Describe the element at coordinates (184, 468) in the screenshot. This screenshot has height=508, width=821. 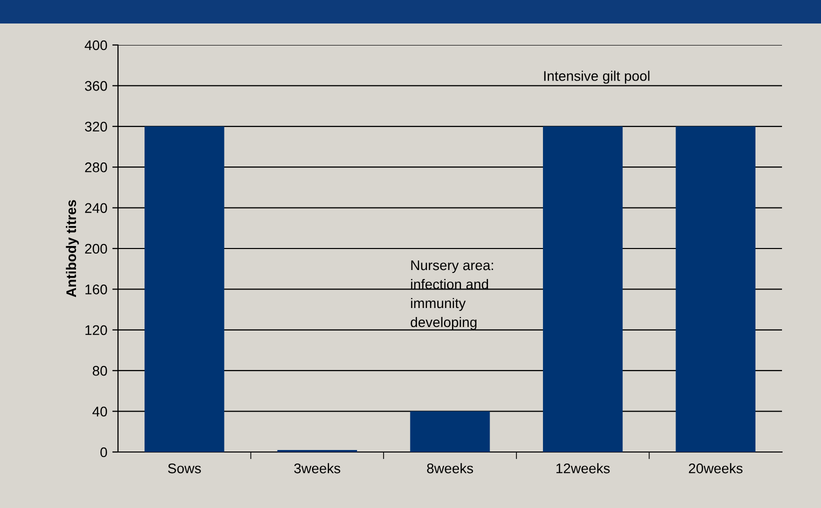
I see `x-tick-label: Sows` at that location.